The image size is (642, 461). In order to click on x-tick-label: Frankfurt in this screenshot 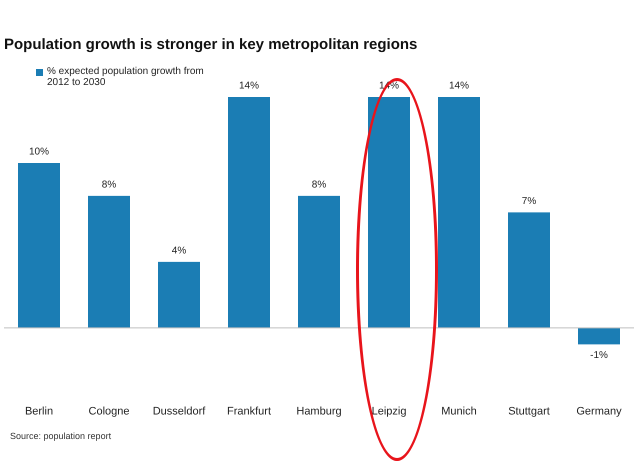, I will do `click(249, 411)`.